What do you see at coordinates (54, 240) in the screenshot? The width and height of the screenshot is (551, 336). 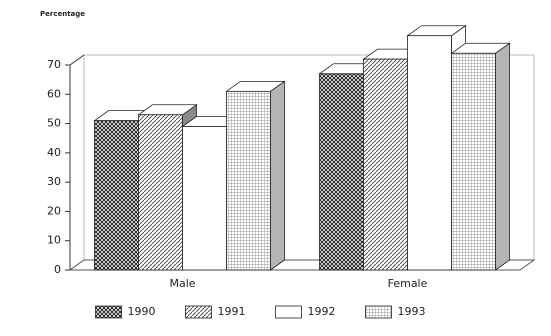 I see `y-tick-label: 10` at bounding box center [54, 240].